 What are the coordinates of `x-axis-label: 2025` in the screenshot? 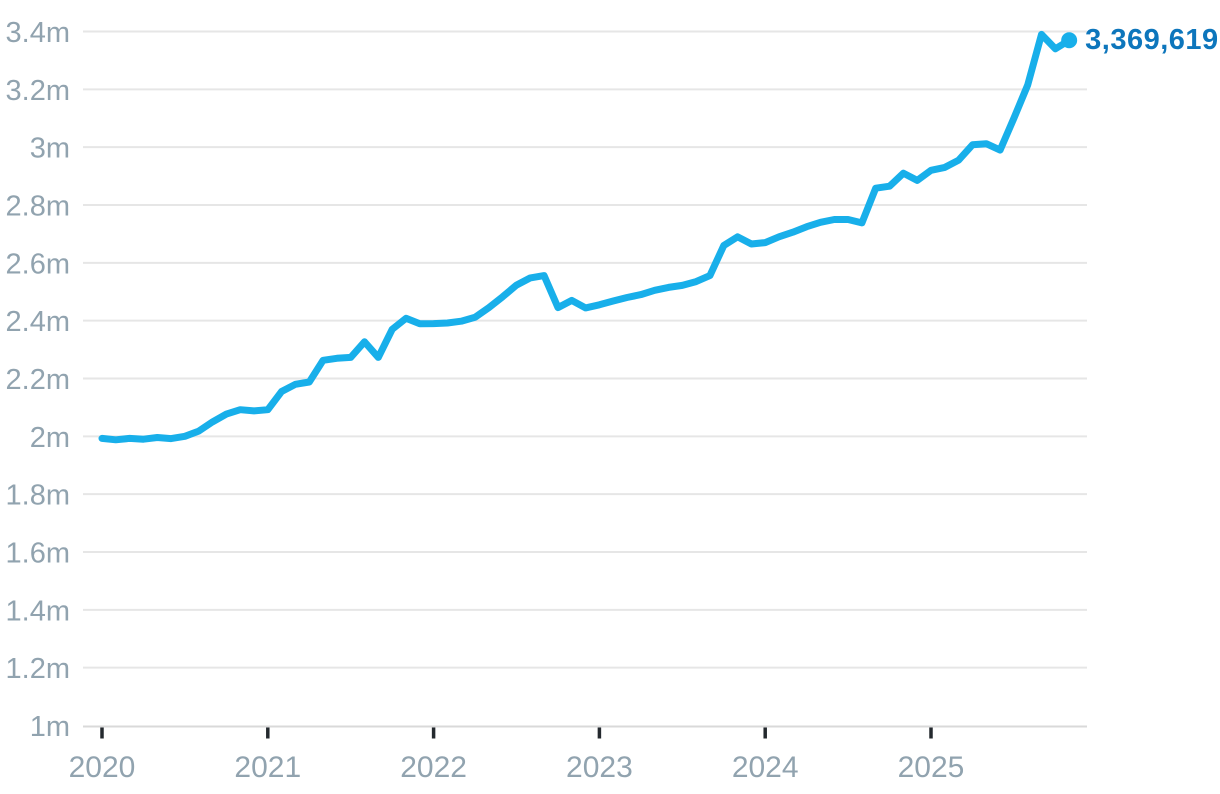 It's located at (931, 767).